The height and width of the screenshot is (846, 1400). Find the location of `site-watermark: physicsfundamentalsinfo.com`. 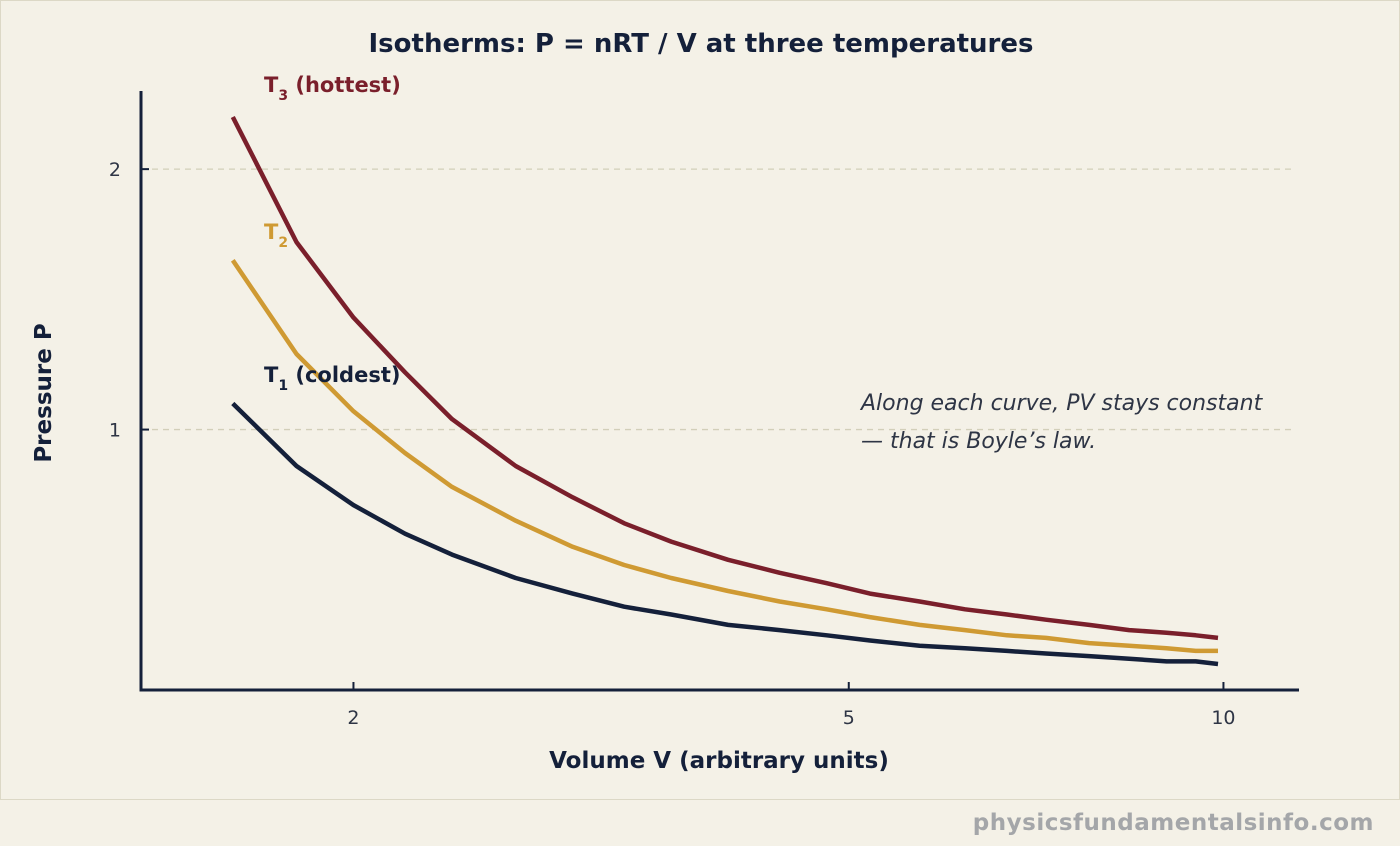

site-watermark: physicsfundamentalsinfo.com is located at coordinates (1173, 823).